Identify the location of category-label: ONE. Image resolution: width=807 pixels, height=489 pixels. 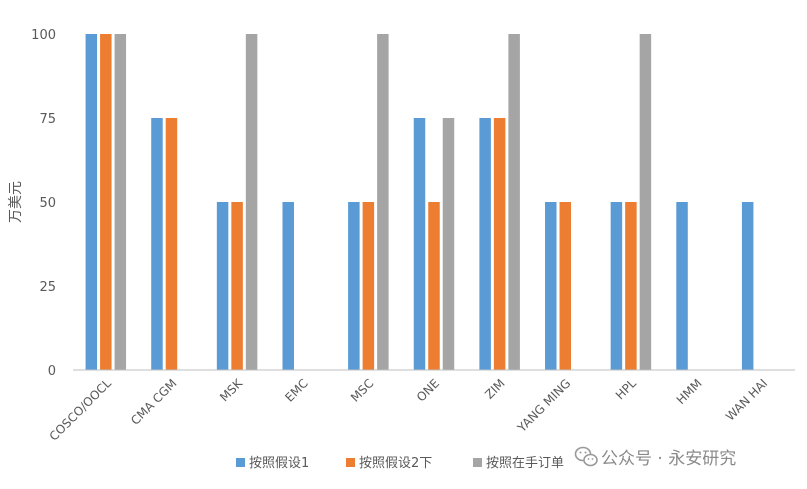
(428, 390).